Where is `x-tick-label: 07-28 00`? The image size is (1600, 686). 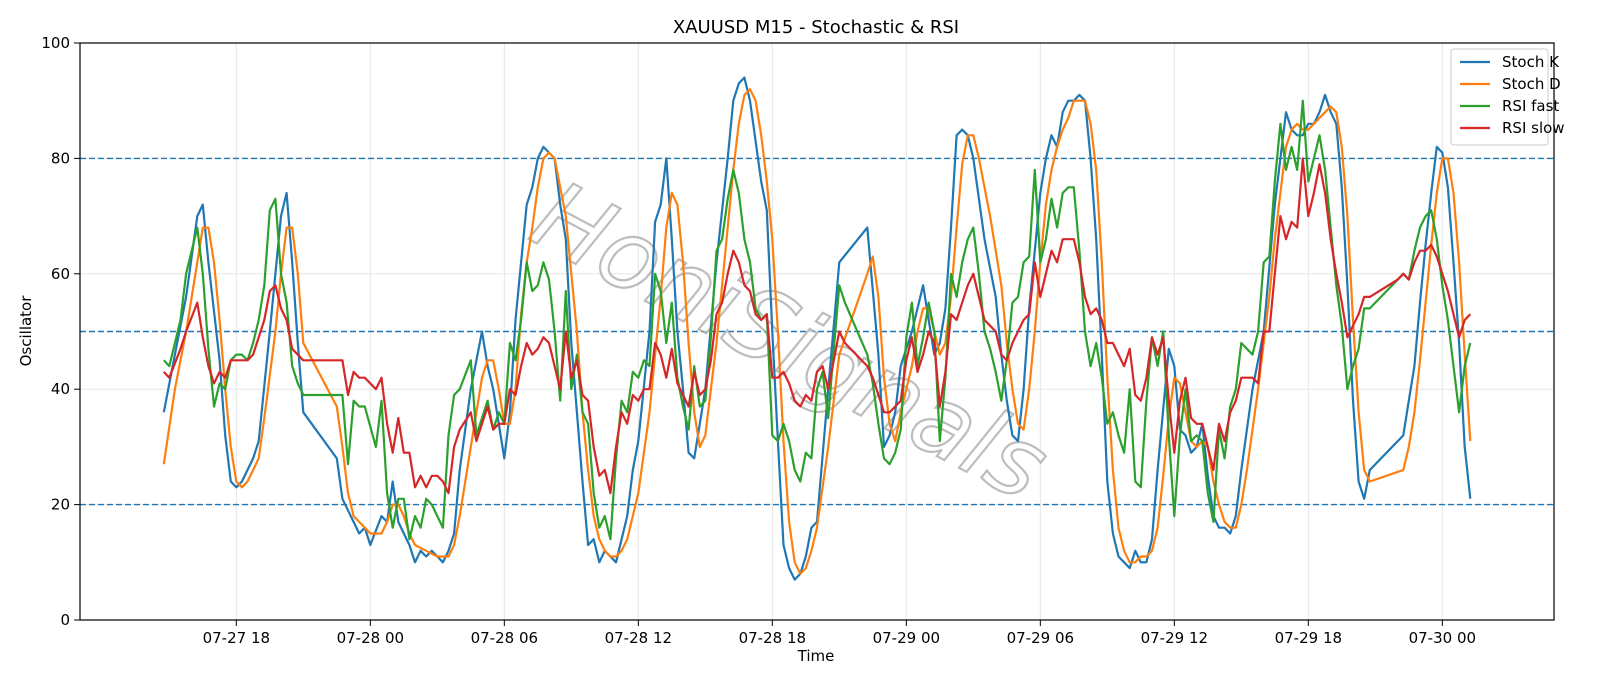 x-tick-label: 07-28 00 is located at coordinates (370, 638).